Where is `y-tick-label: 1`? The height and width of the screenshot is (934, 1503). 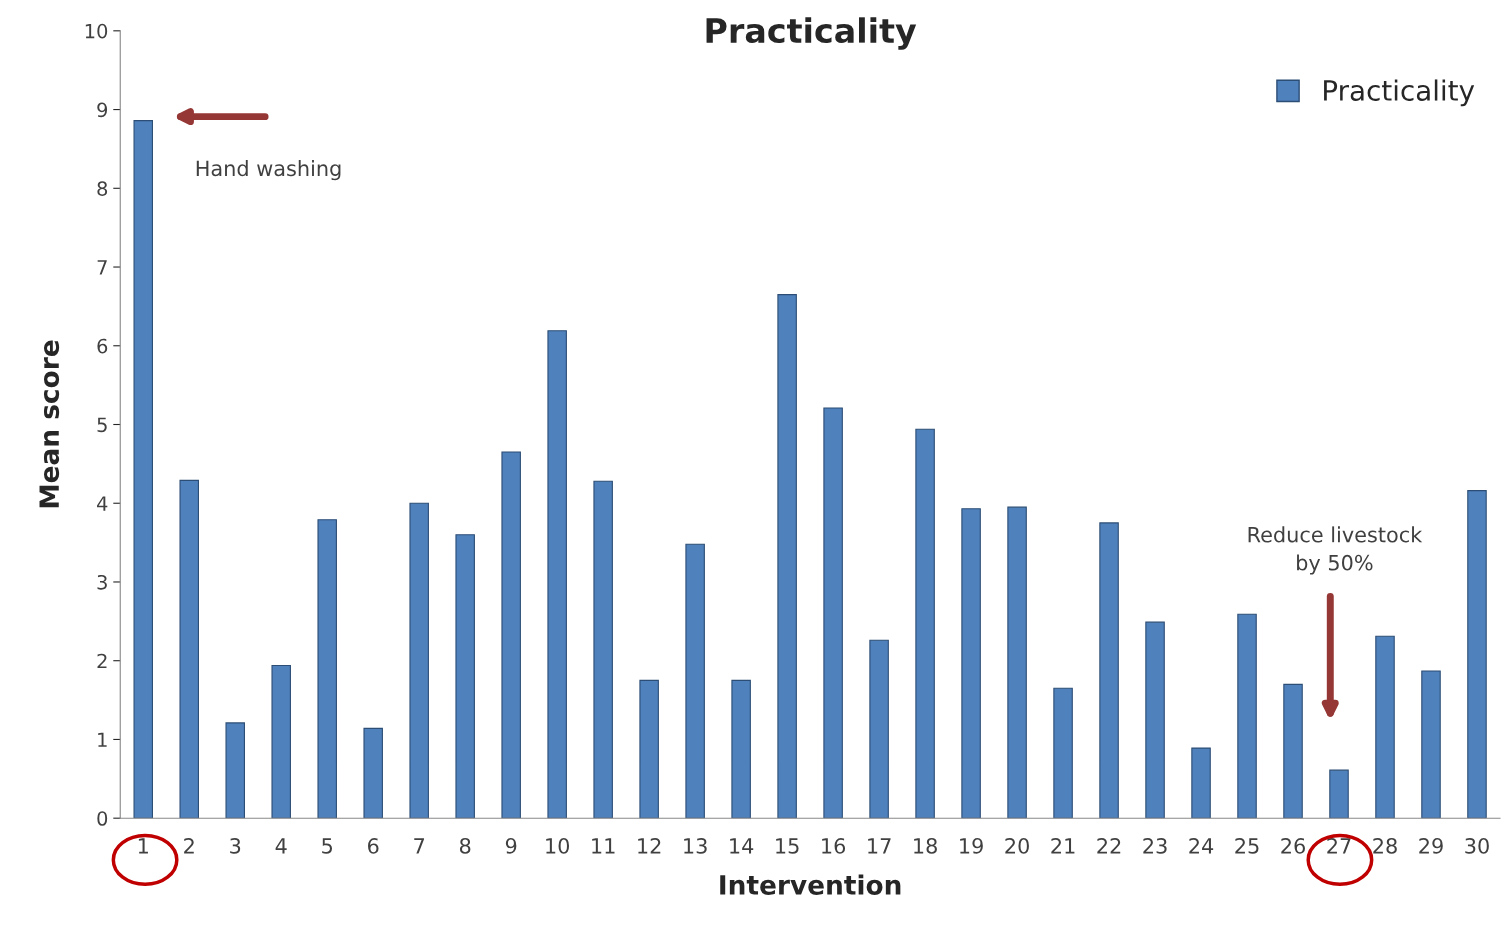
y-tick-label: 1 is located at coordinates (102, 739).